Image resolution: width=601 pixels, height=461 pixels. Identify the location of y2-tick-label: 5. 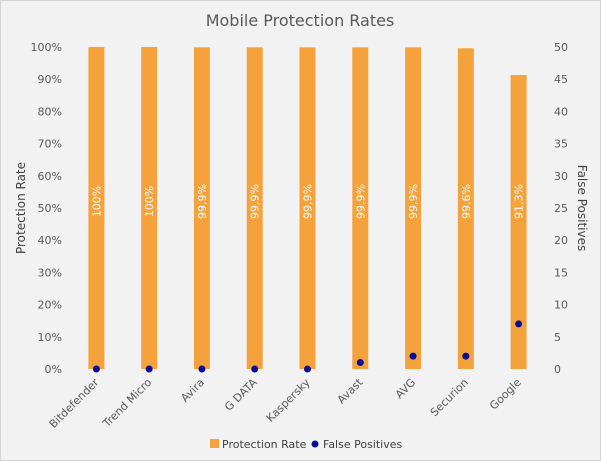
(557, 337).